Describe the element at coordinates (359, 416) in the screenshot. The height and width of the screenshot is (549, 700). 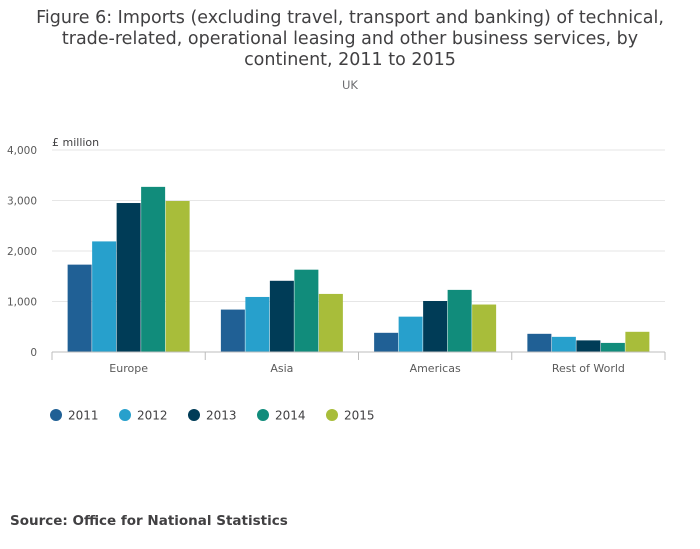
I see `legend-label-2015: 2015` at that location.